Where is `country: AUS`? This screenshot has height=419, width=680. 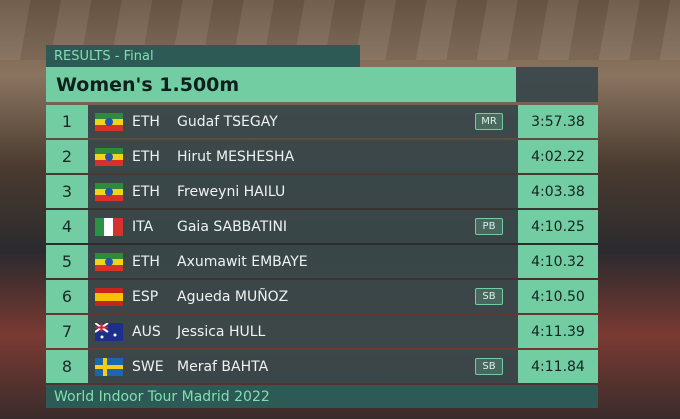
country: AUS is located at coordinates (146, 331).